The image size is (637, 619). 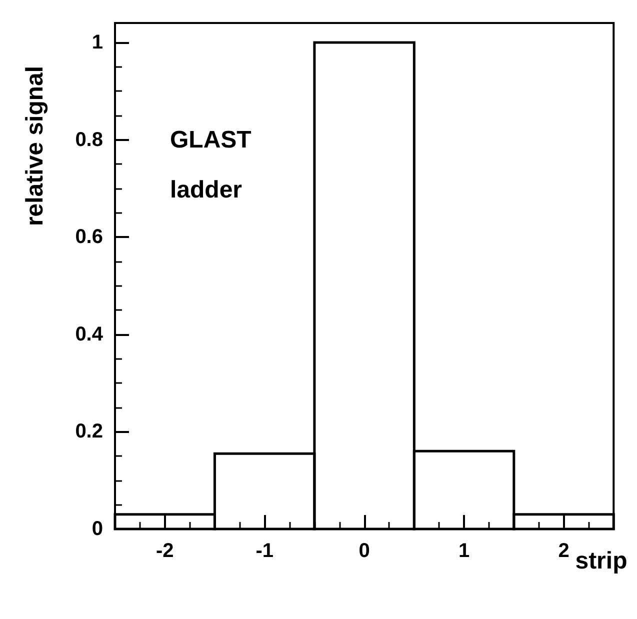 I want to click on y-tick-label: 0, so click(x=97, y=529).